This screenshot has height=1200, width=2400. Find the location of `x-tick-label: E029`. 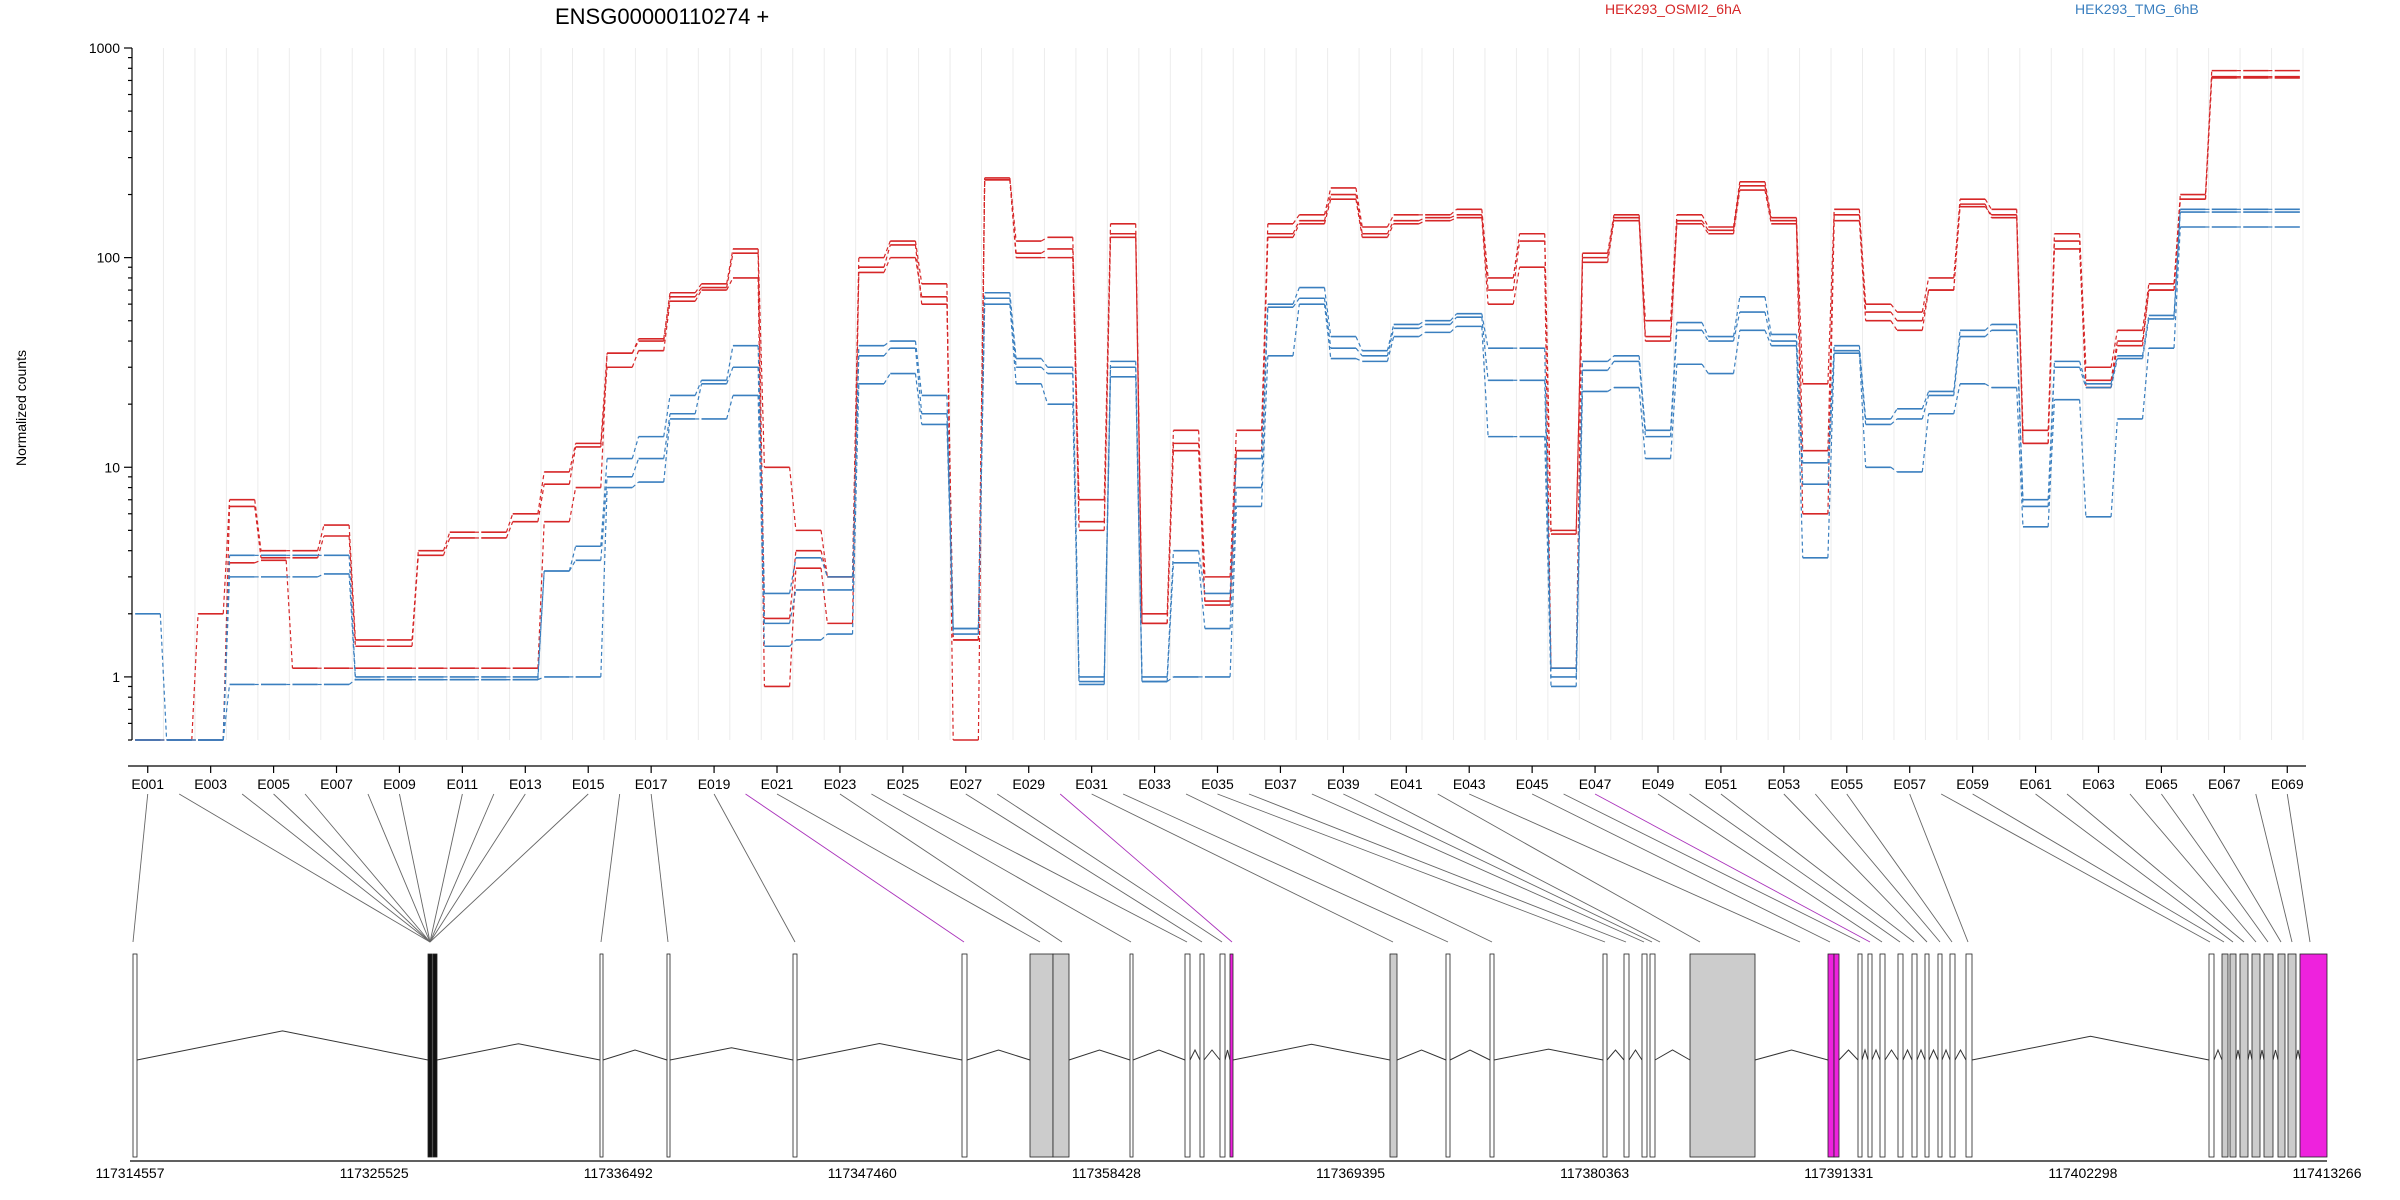

x-tick-label: E029 is located at coordinates (1028, 784).